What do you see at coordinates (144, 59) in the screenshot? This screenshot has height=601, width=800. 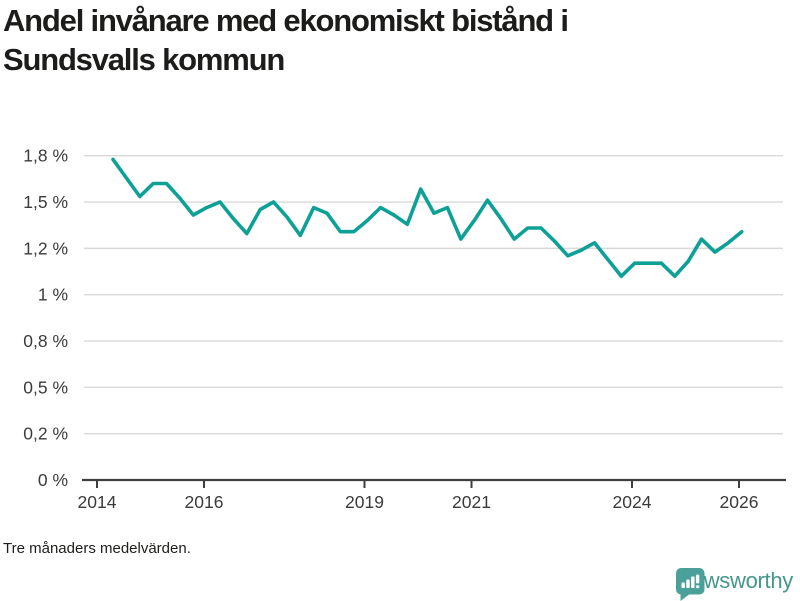 I see `page-title-line2: Sundsvalls kommun` at bounding box center [144, 59].